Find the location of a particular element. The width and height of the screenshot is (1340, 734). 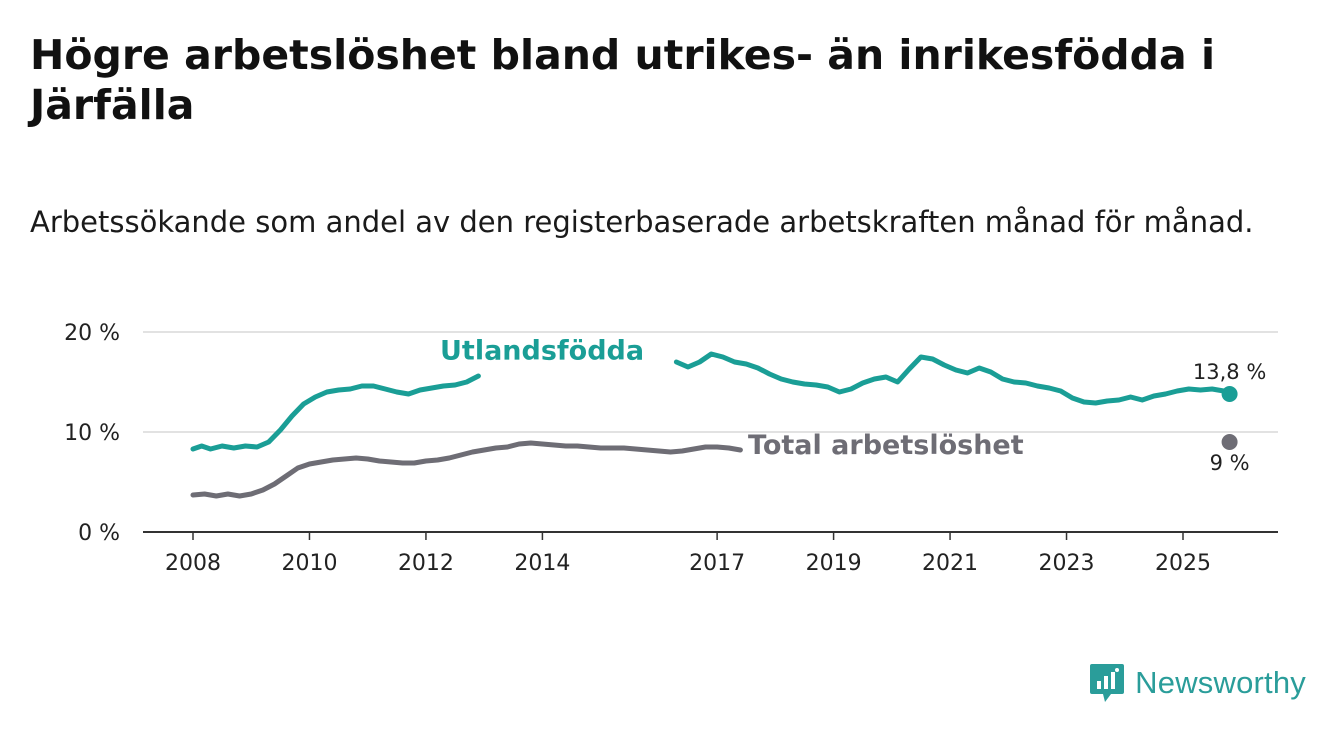

series-end-marker-utlandsfodda is located at coordinates (1229, 394).